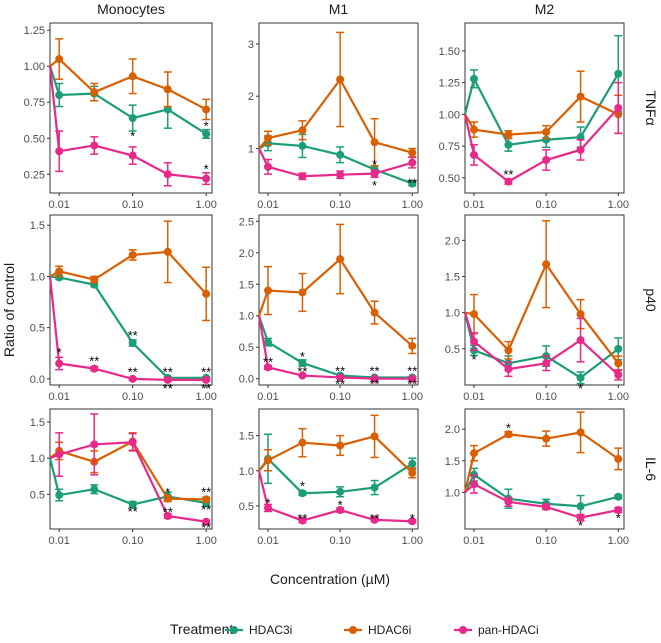  What do you see at coordinates (251, 45) in the screenshot?
I see `y-tick-label: 3` at bounding box center [251, 45].